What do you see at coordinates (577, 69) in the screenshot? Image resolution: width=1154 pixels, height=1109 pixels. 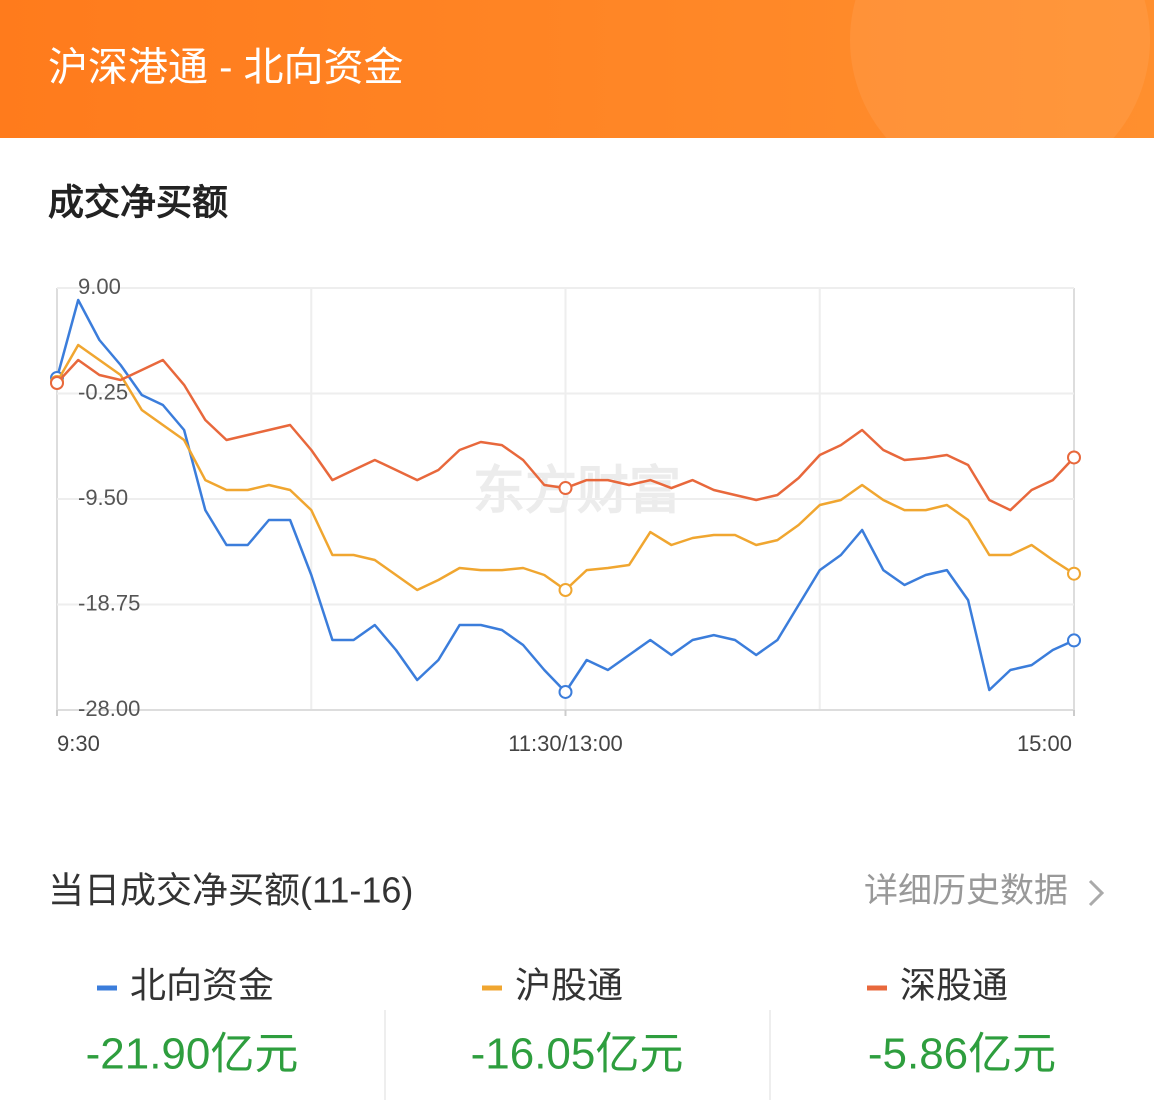 I see `header-bar` at bounding box center [577, 69].